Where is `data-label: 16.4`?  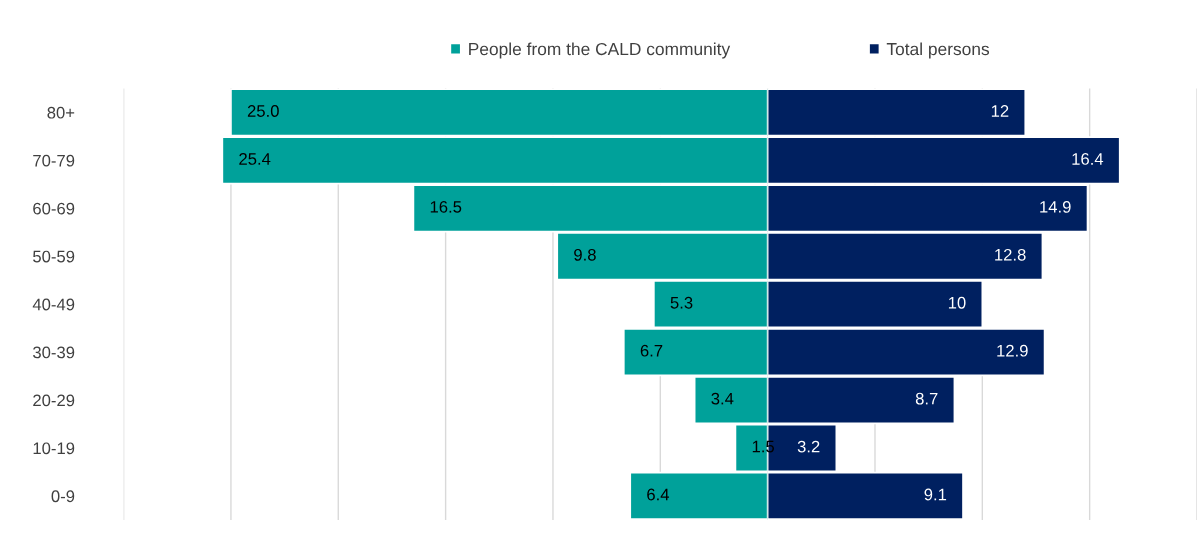
data-label: 16.4 is located at coordinates (1088, 159).